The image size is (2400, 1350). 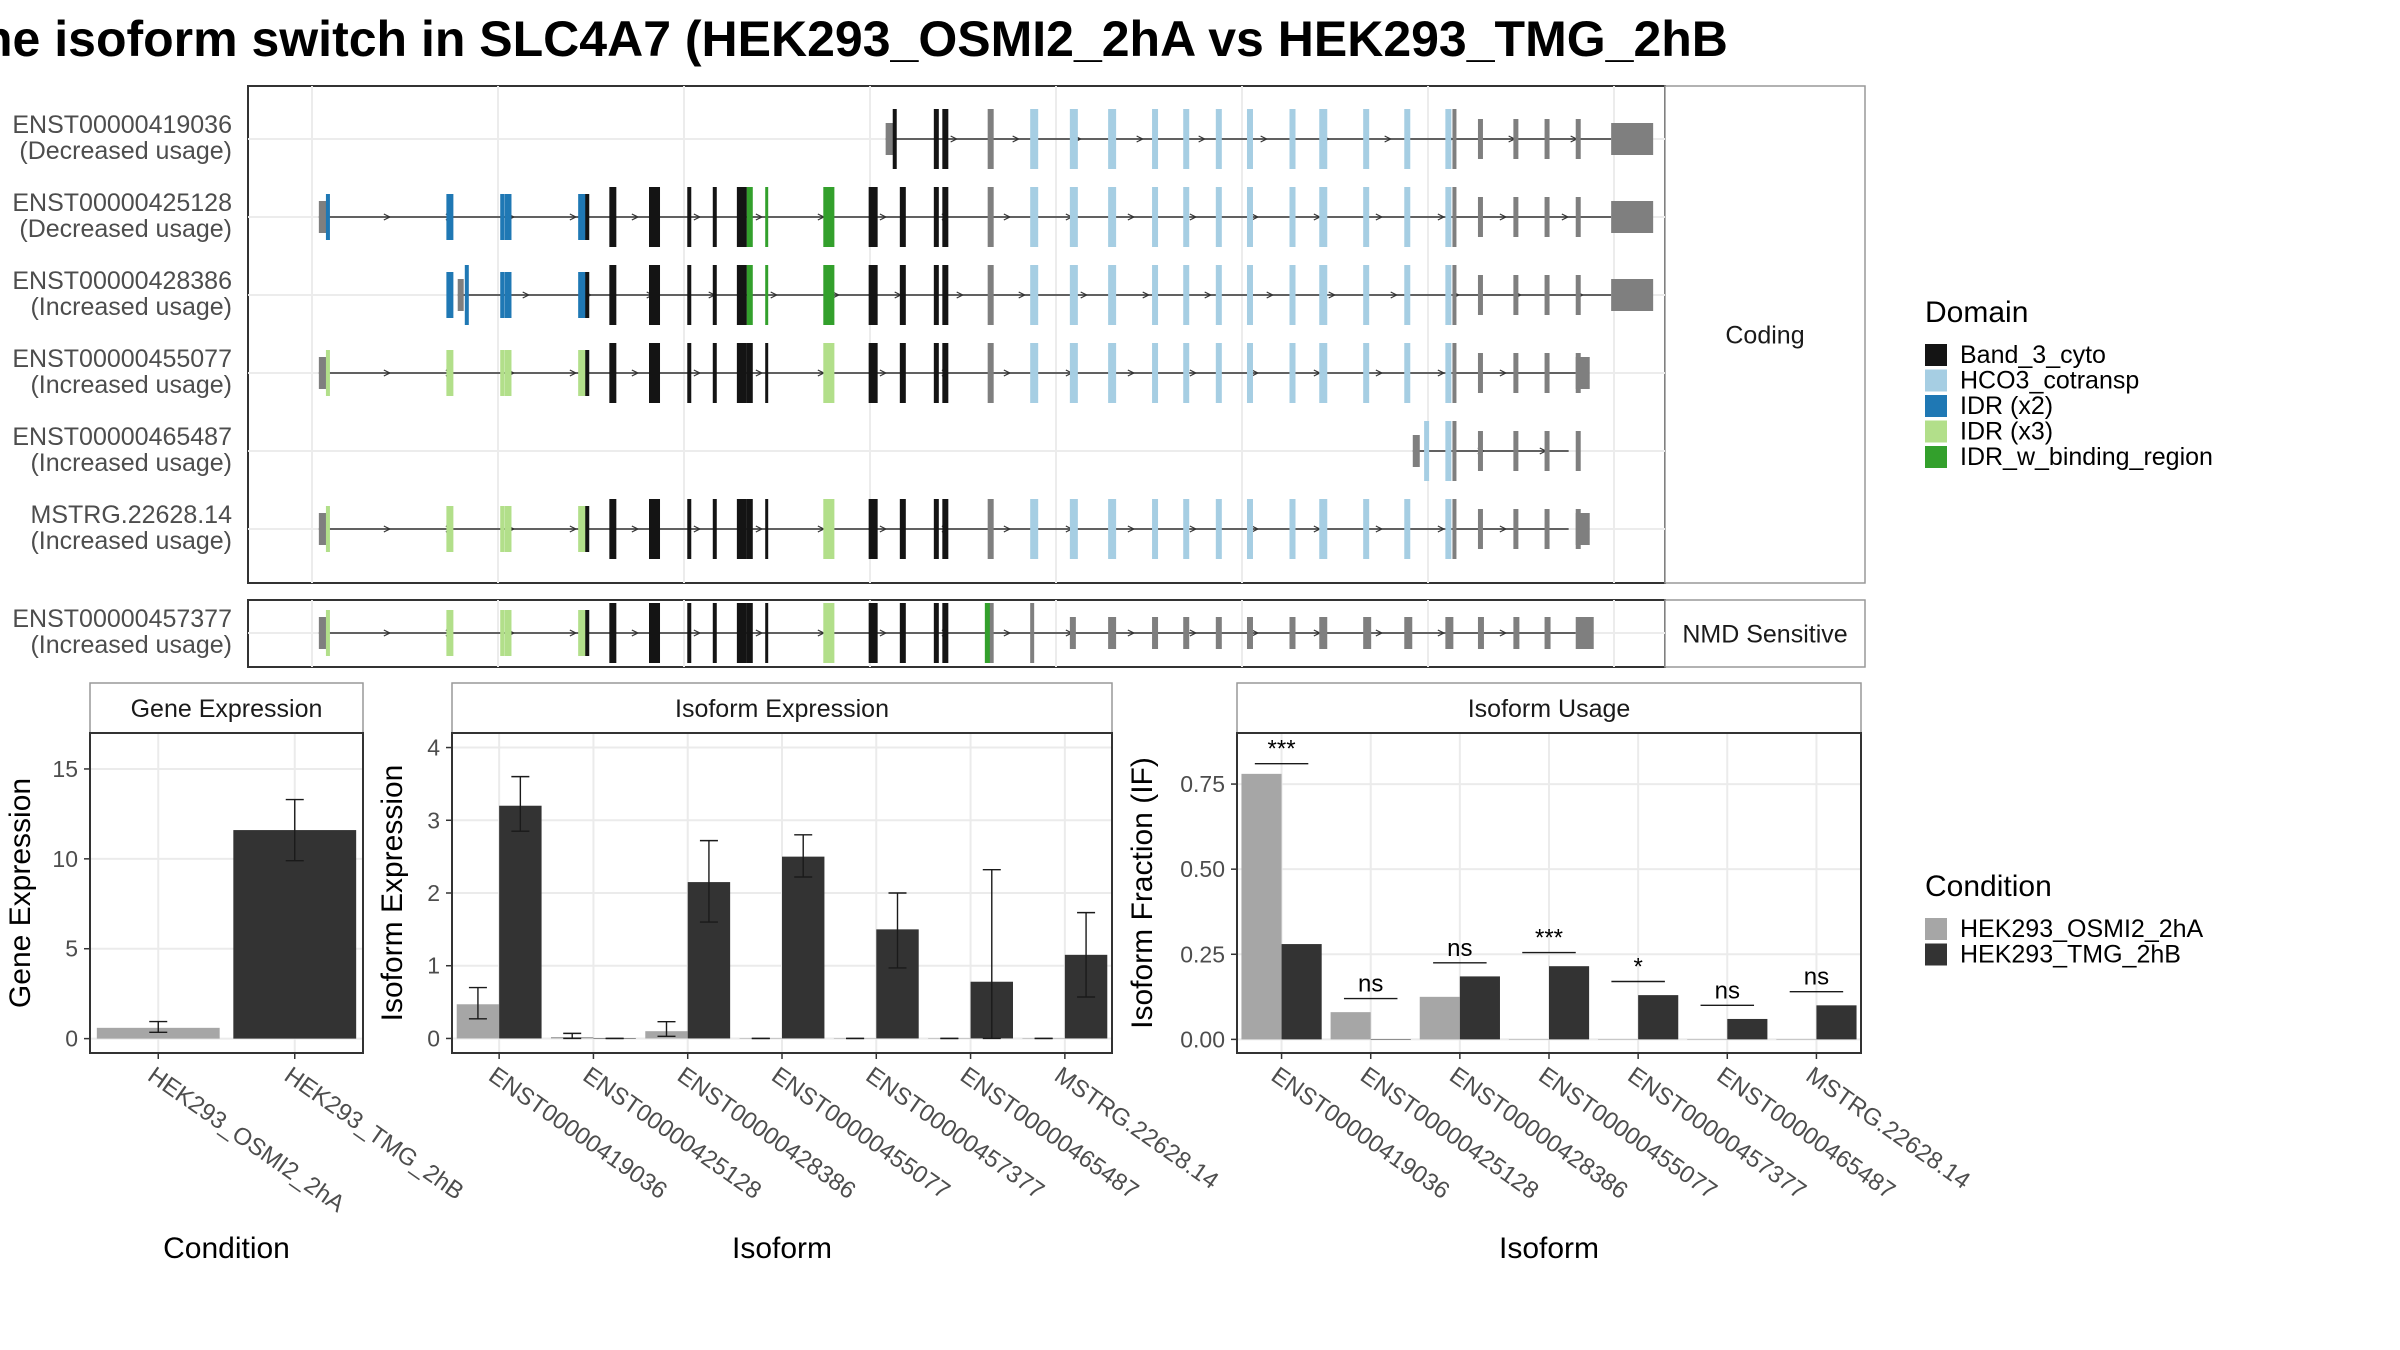 What do you see at coordinates (782, 1248) in the screenshot?
I see `x-axis-title: Isoform` at bounding box center [782, 1248].